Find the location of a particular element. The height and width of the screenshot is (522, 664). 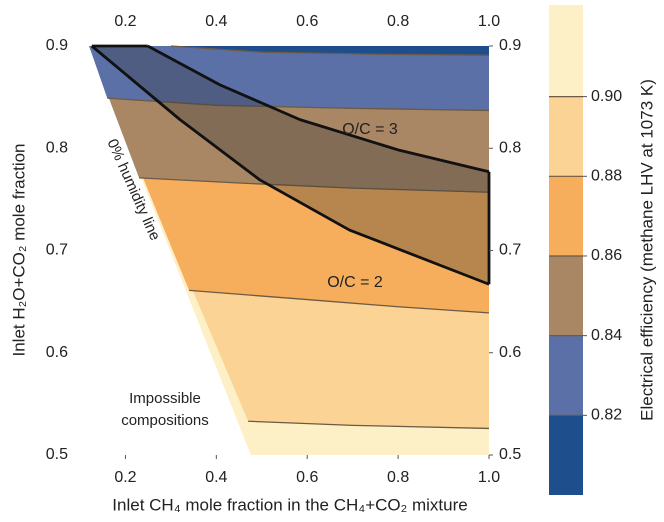

annotation: compositions is located at coordinates (165, 420).